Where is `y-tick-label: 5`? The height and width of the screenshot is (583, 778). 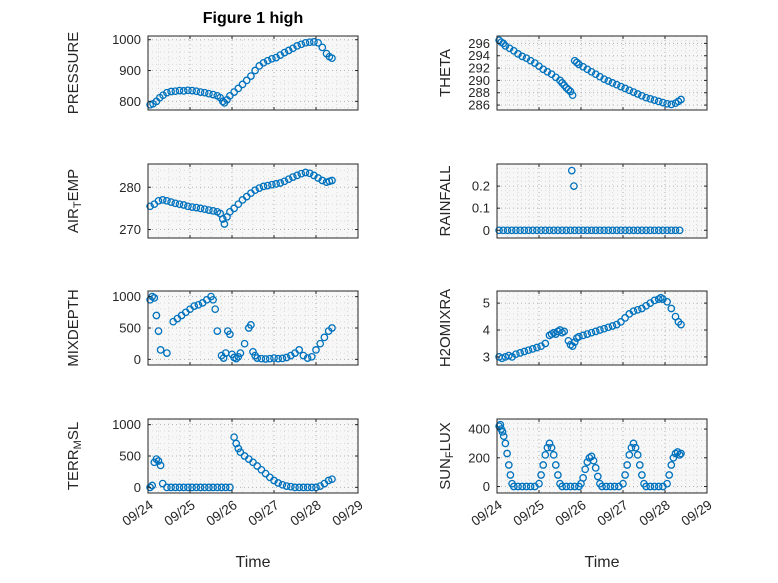 y-tick-label: 5 is located at coordinates (486, 303).